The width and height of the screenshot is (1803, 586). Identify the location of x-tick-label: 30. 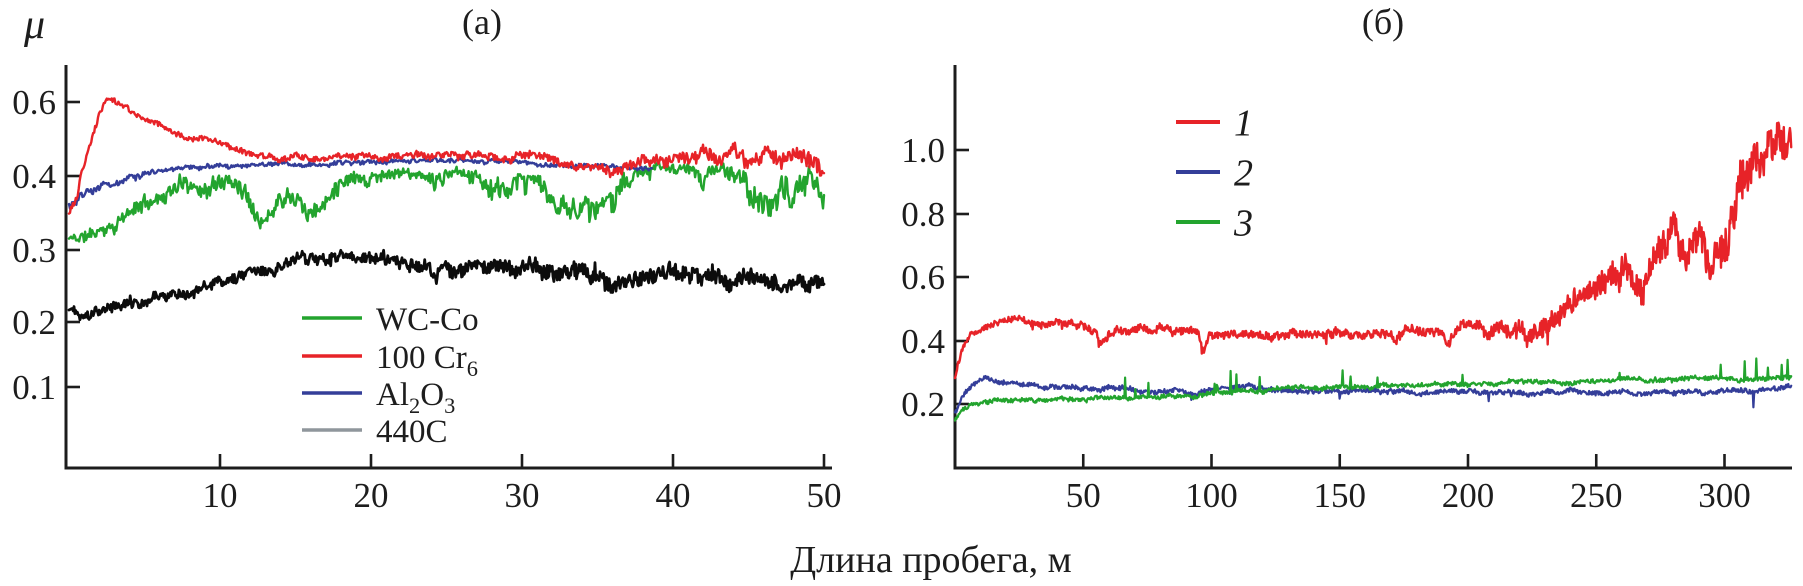
(522, 495).